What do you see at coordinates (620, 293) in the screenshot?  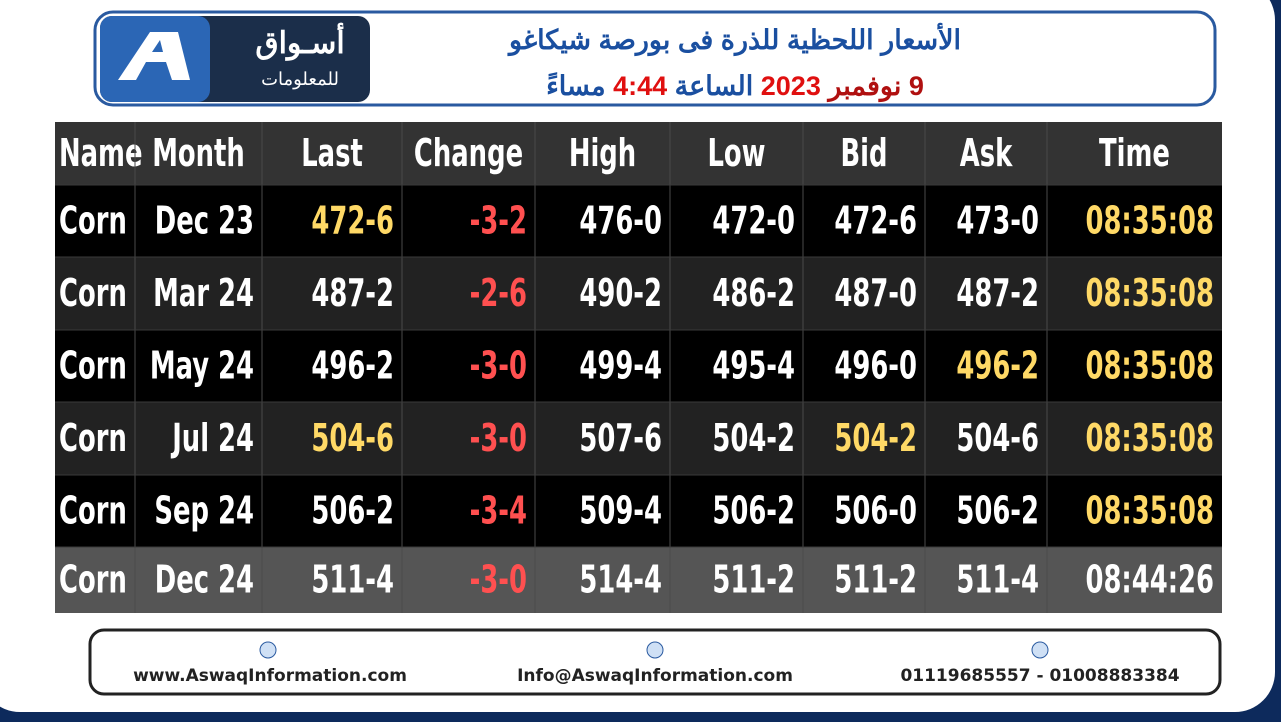 I see `cell: 490-2` at bounding box center [620, 293].